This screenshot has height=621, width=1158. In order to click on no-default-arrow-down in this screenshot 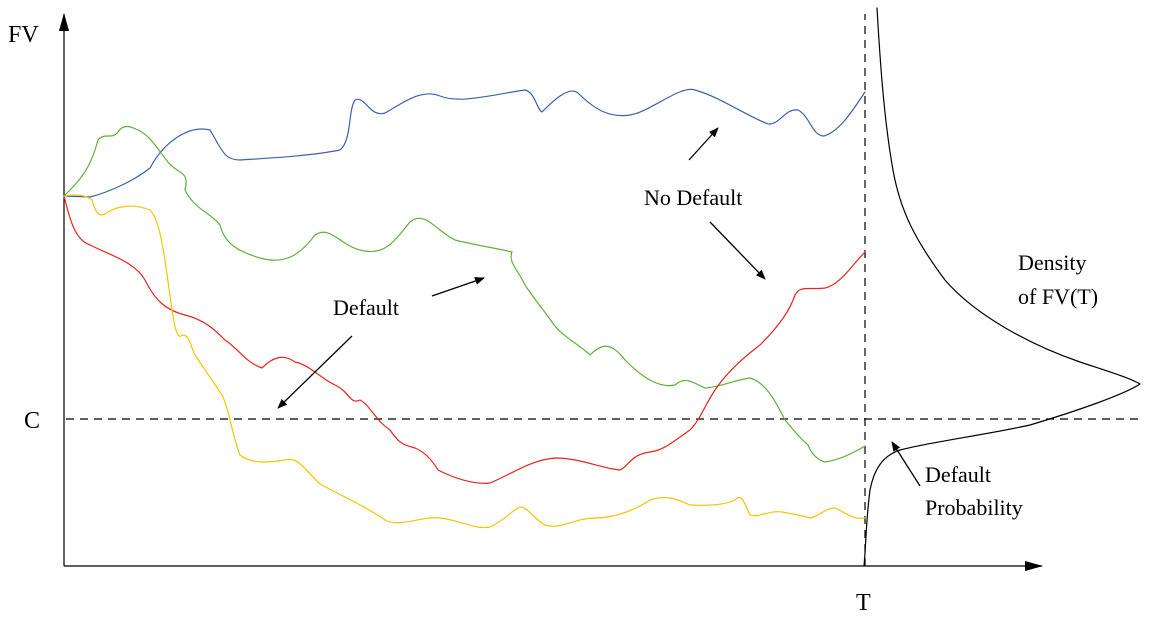, I will do `click(737, 250)`.